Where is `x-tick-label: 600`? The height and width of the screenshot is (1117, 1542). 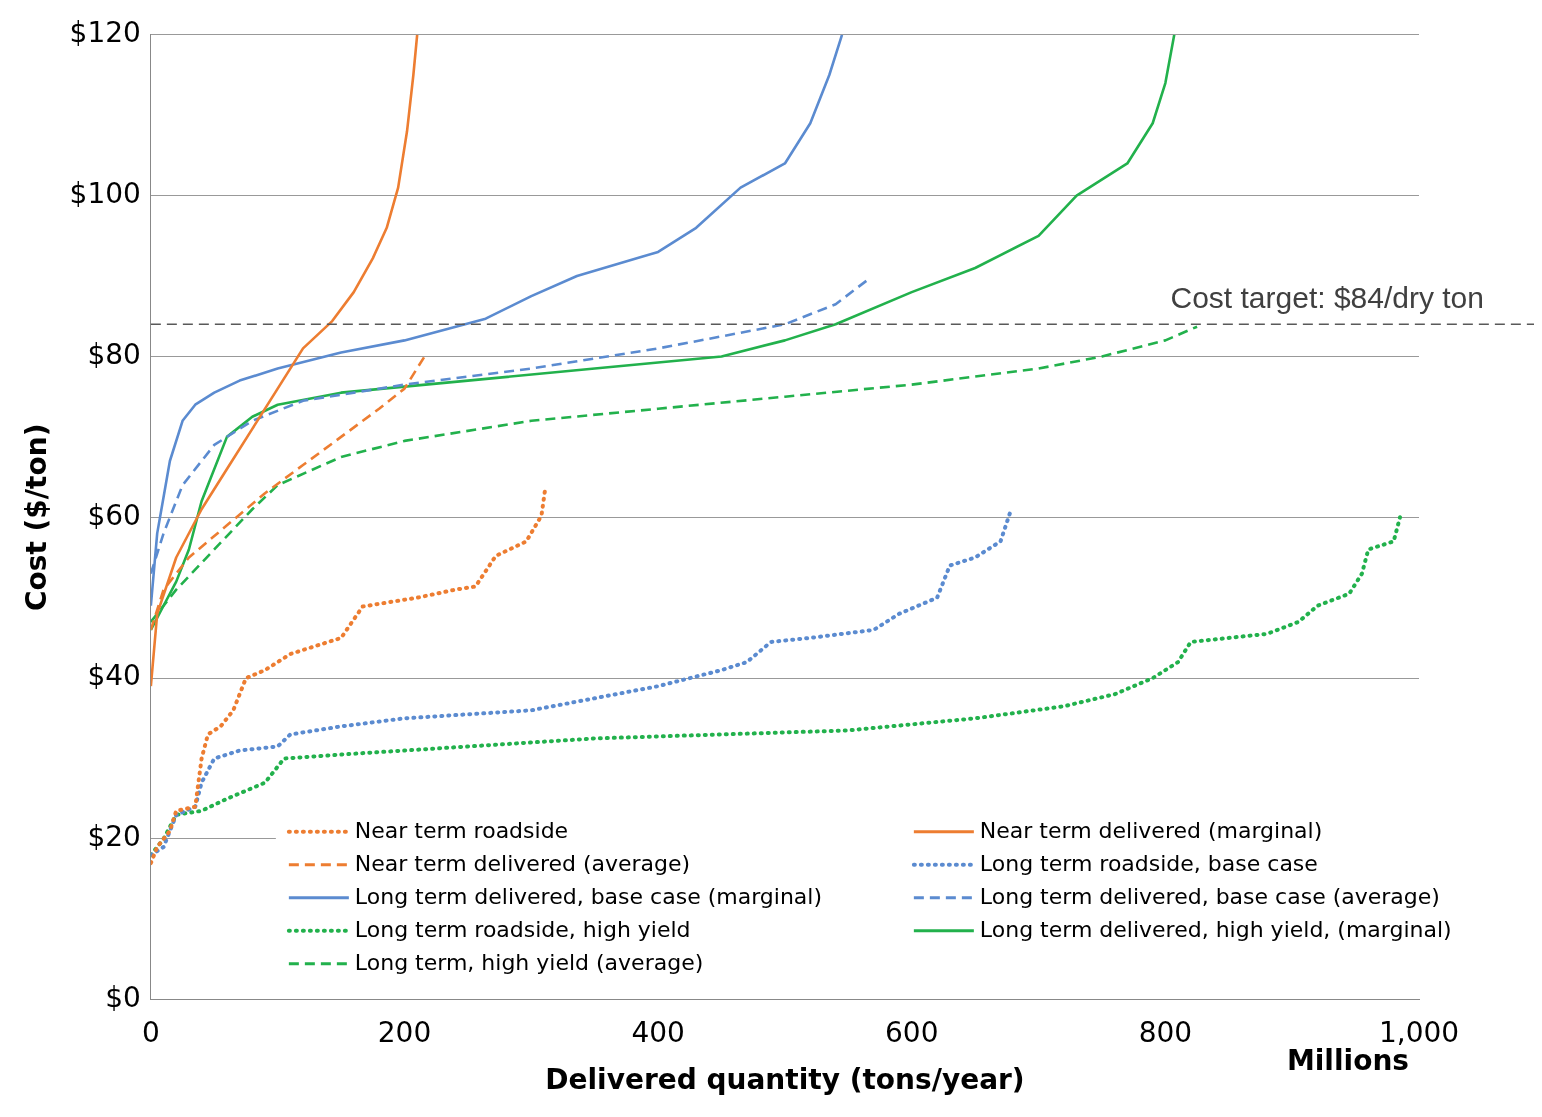 x-tick-label: 600 is located at coordinates (912, 1032).